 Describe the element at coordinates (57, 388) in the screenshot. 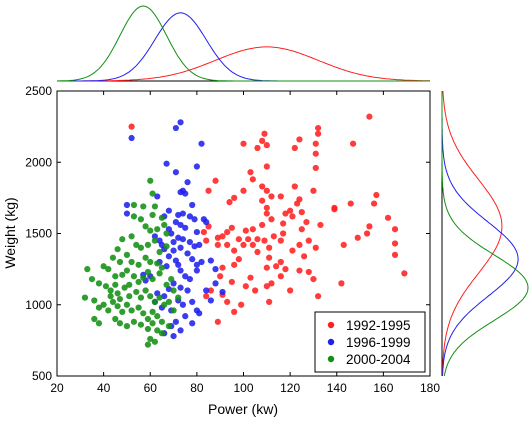

I see `x-tick-label: 20` at that location.